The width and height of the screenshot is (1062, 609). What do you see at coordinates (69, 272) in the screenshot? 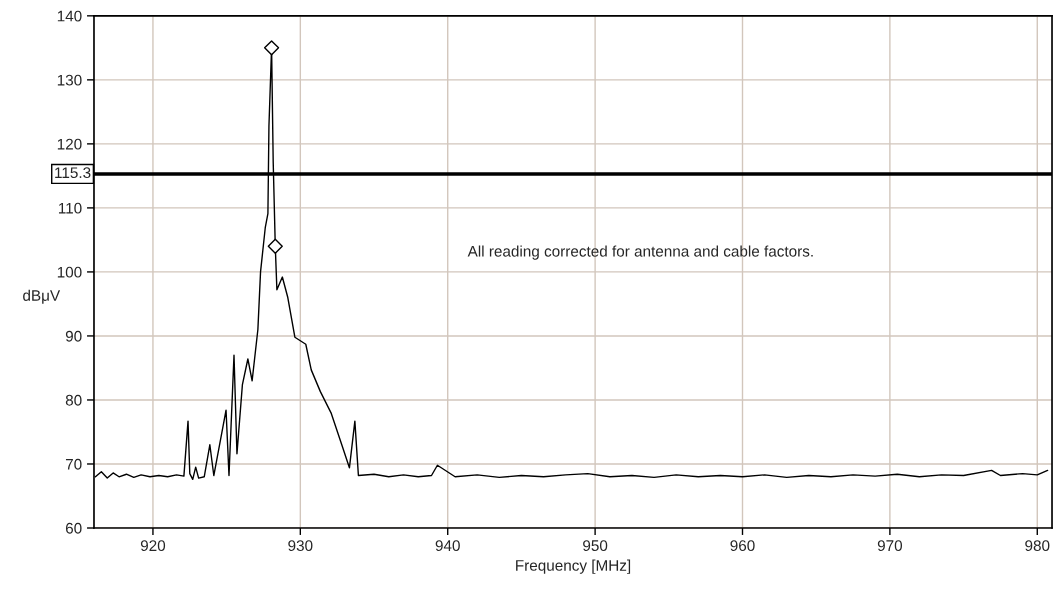
I see `y-tick-label: 100` at bounding box center [69, 272].